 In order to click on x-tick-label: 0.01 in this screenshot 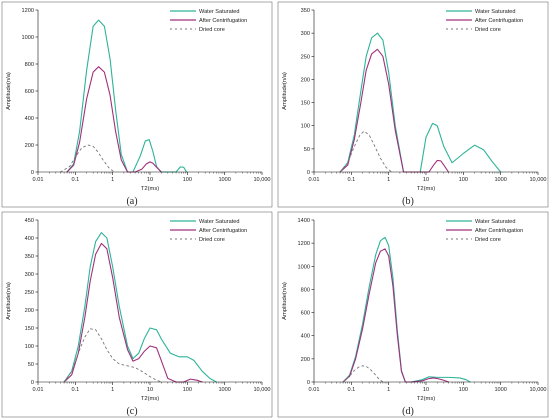, I will do `click(314, 390)`.